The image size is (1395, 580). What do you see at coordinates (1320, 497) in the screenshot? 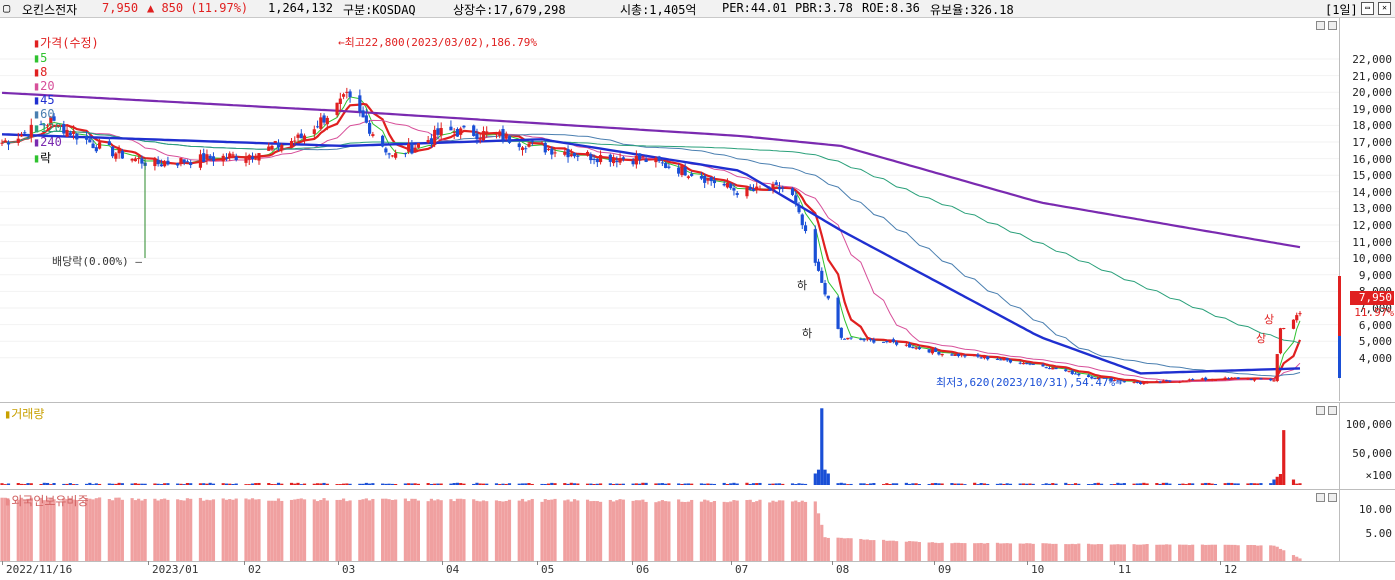
I see `foreign-pane-minimize-icon` at bounding box center [1320, 497].